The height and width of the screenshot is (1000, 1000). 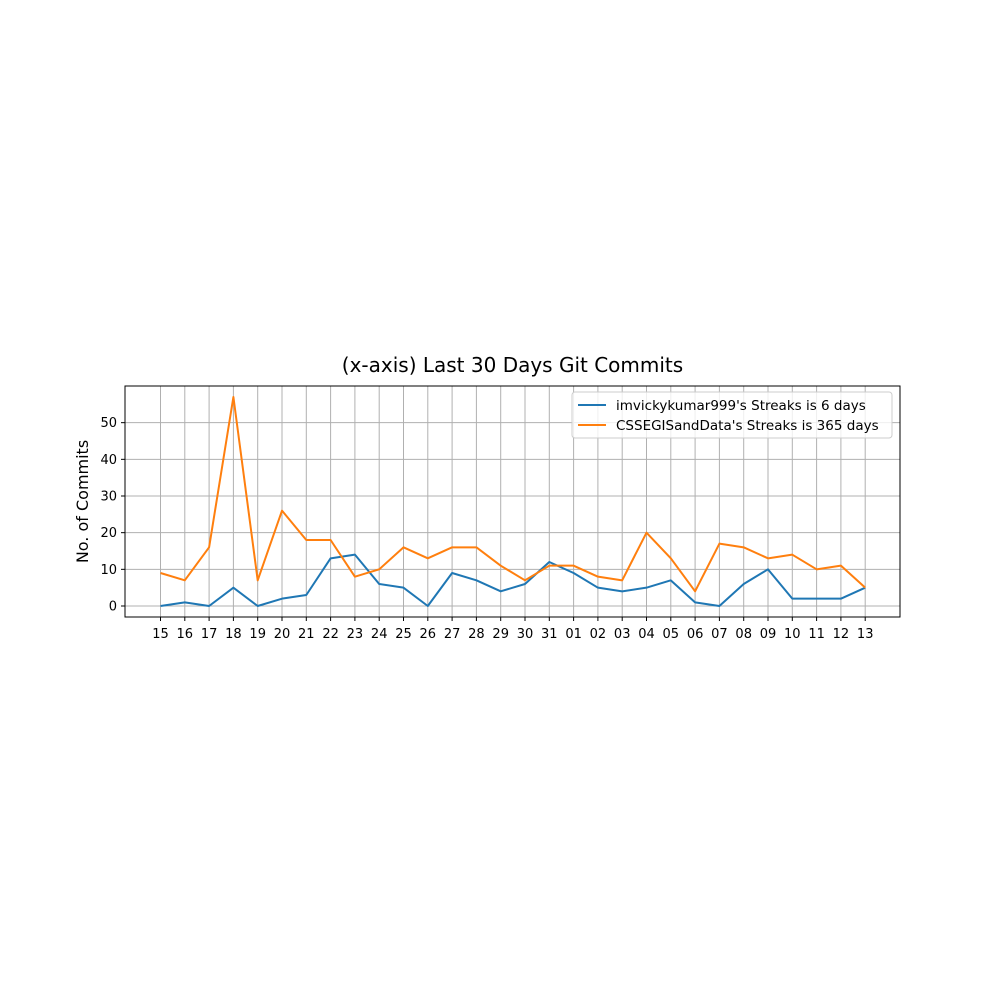 What do you see at coordinates (598, 634) in the screenshot?
I see `x-tick-label-02: 02` at bounding box center [598, 634].